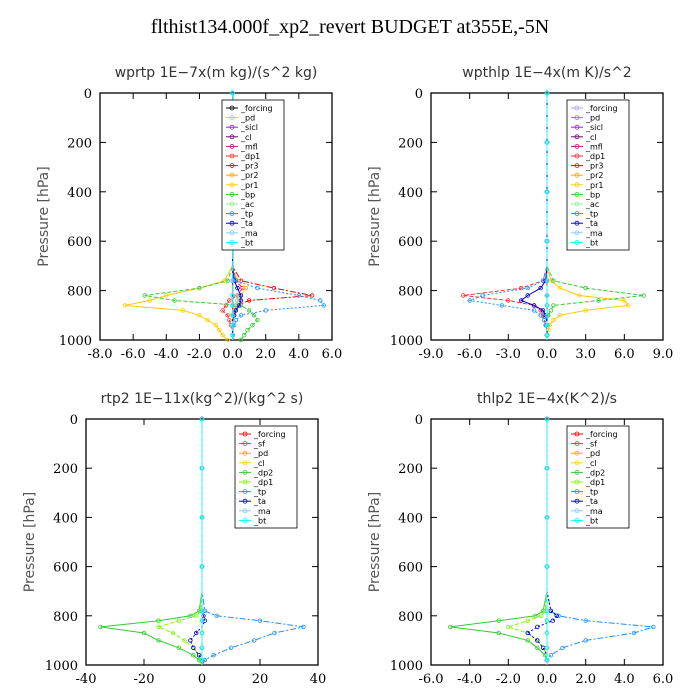 This screenshot has width=700, height=700. Describe the element at coordinates (144, 679) in the screenshot. I see `x-tick-label: -20` at that location.